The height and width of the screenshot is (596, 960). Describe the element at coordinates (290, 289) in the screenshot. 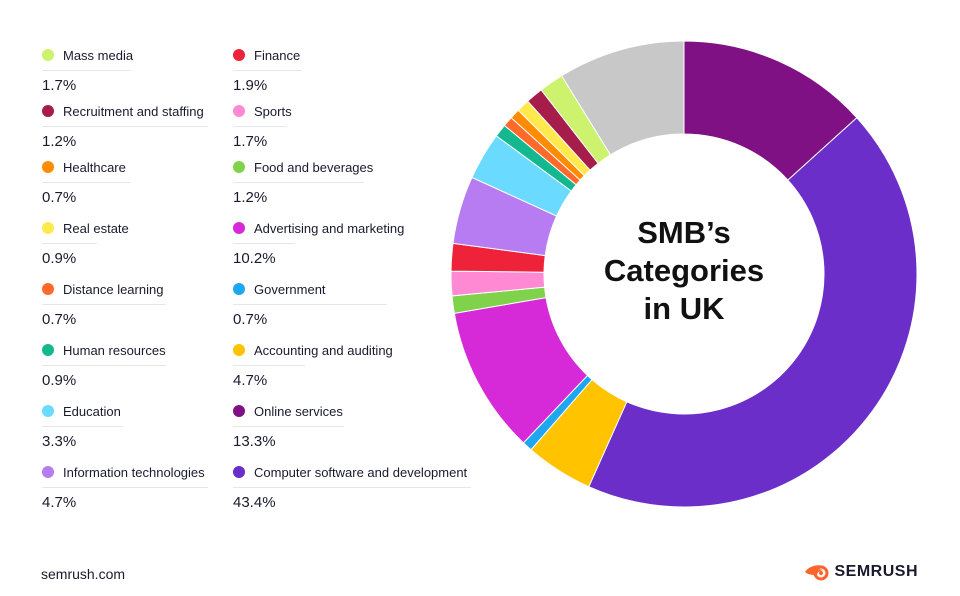

I see `legend-label: Government` at that location.